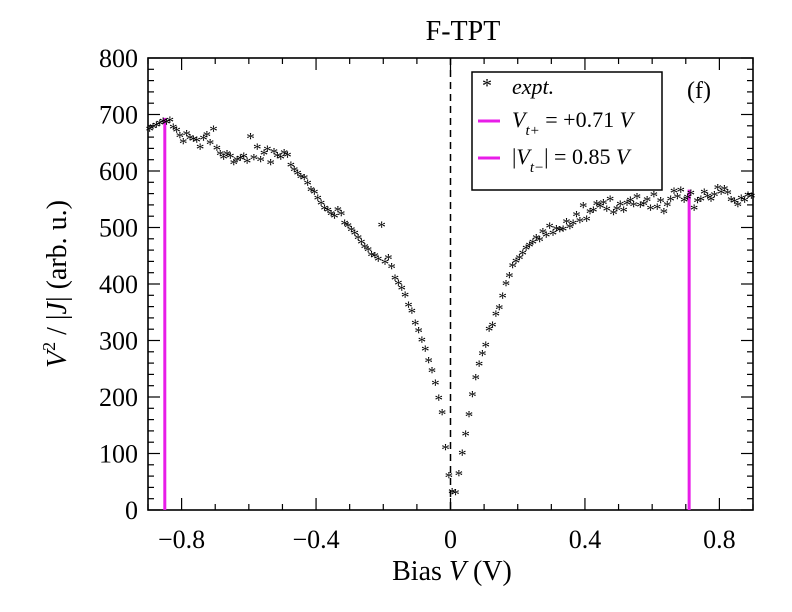  I want to click on x-axis-title-unit: (V), so click(489, 571).